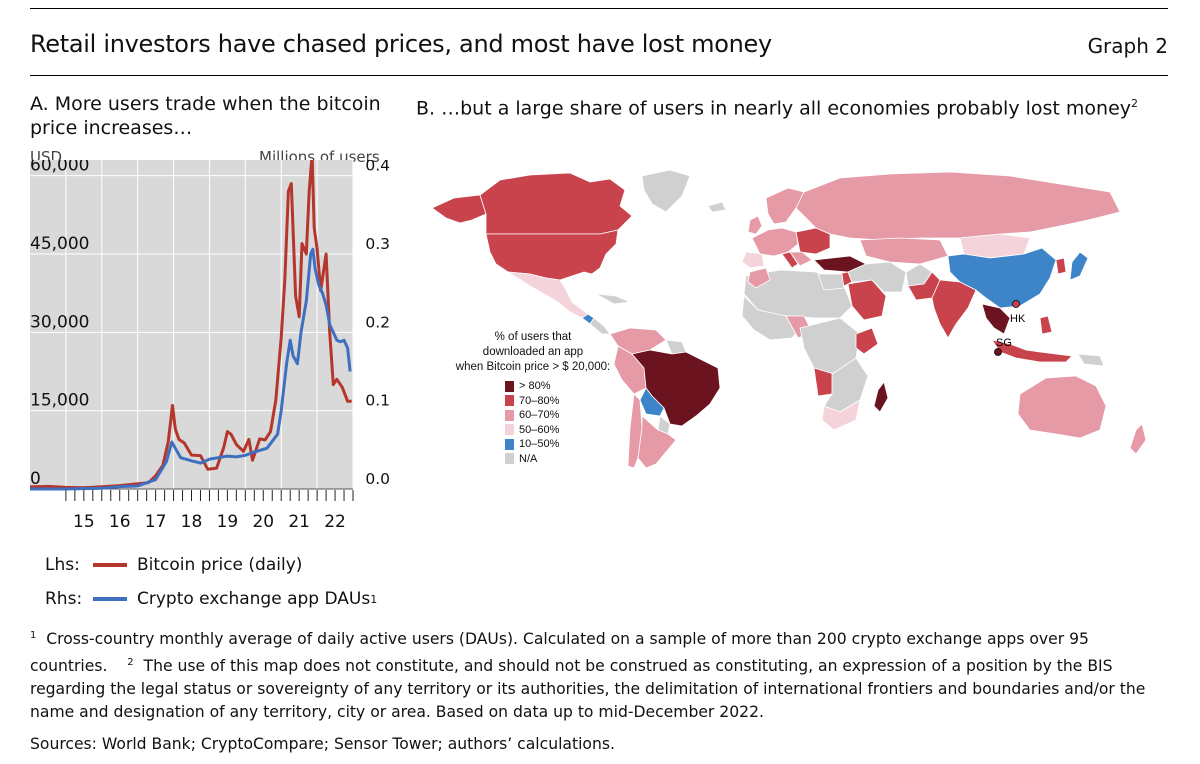 The width and height of the screenshot is (1200, 764). What do you see at coordinates (533, 352) in the screenshot?
I see `map-legend-title-line: downloaded an app` at bounding box center [533, 352].